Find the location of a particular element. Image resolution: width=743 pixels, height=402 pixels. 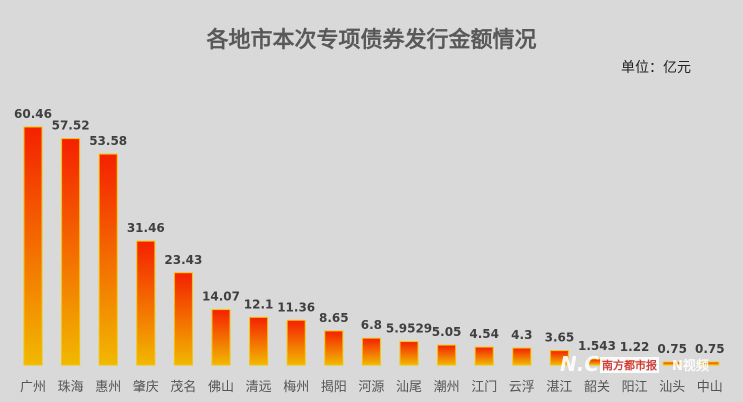

category-label: 河源 is located at coordinates (371, 387).